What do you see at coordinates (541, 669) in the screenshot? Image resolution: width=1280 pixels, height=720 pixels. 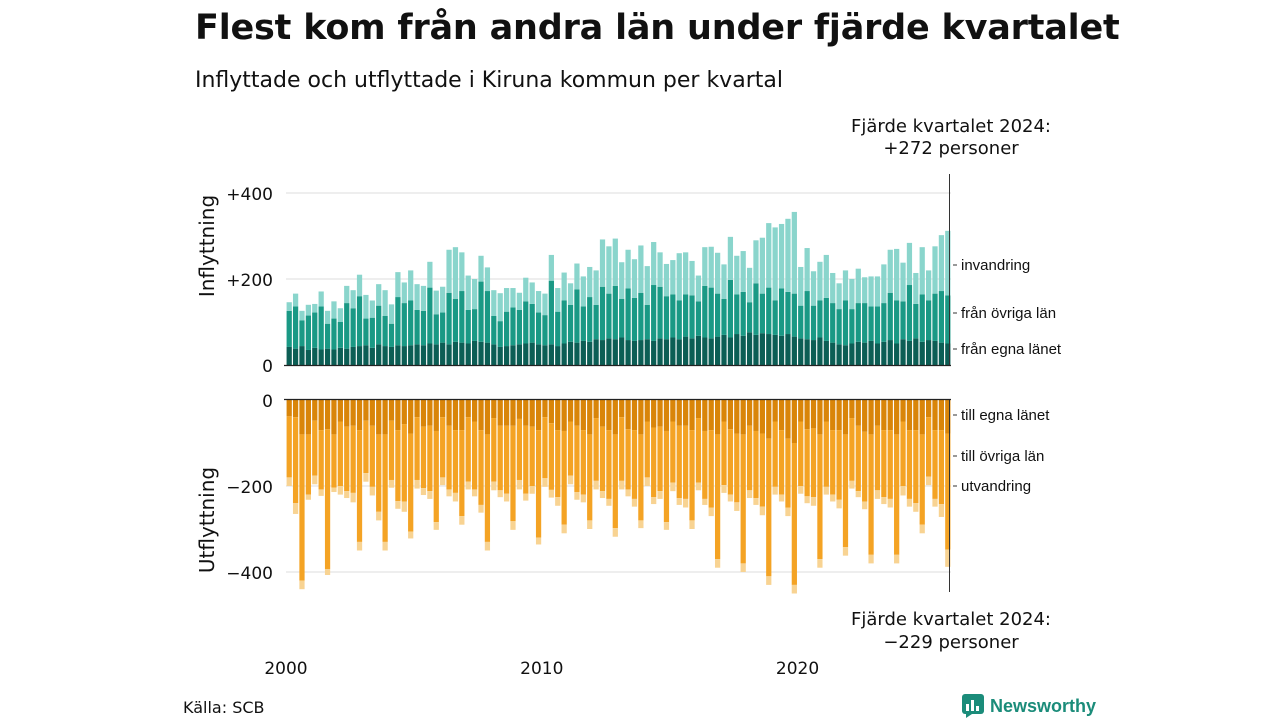 I see `x-tick-label: 2010` at bounding box center [541, 669].